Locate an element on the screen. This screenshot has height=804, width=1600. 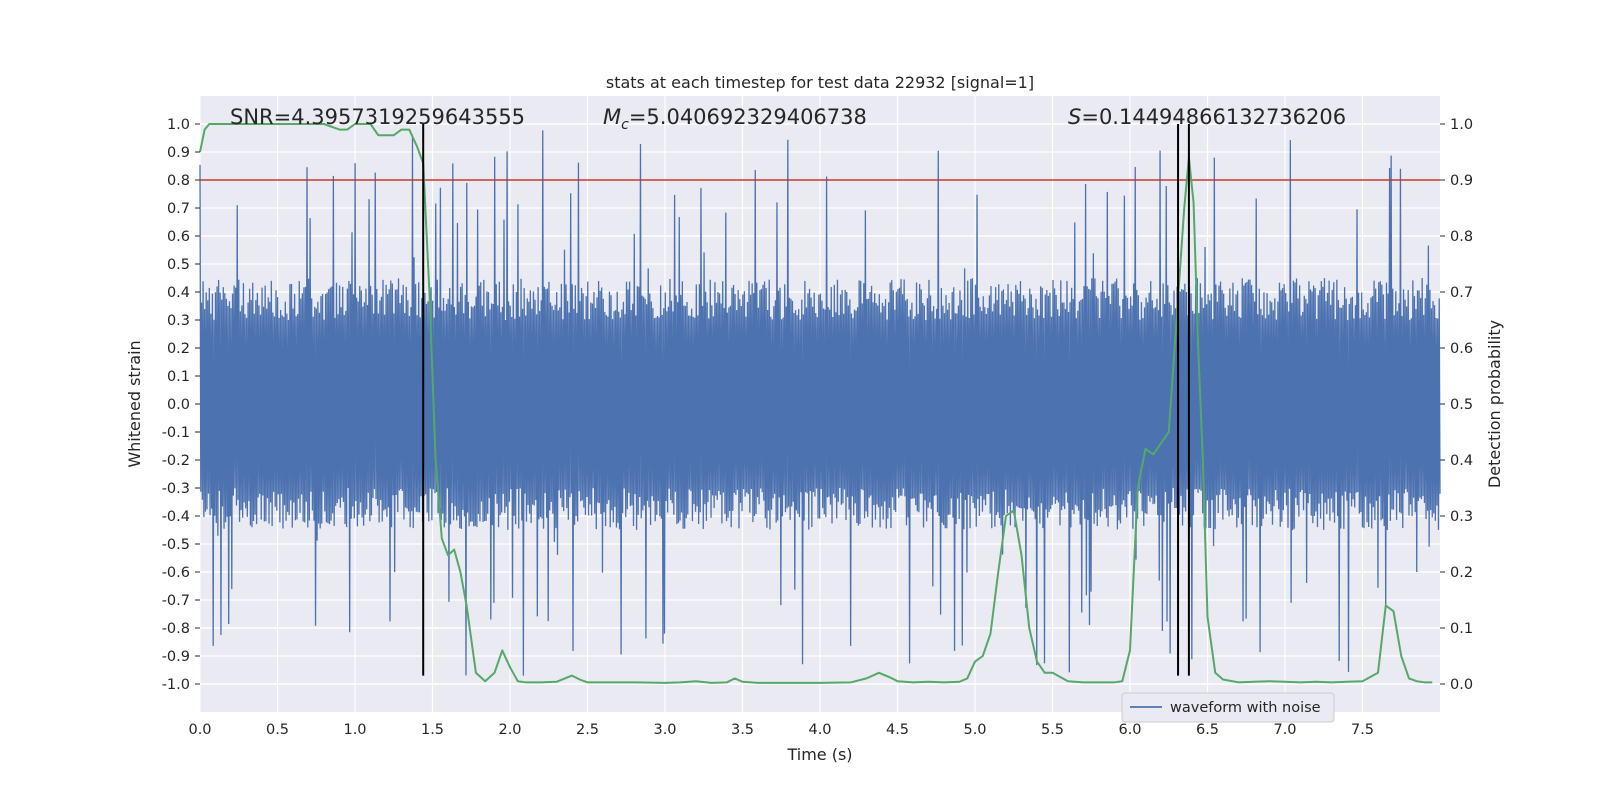
chirp-mass-symbol: M is located at coordinates (612, 117).